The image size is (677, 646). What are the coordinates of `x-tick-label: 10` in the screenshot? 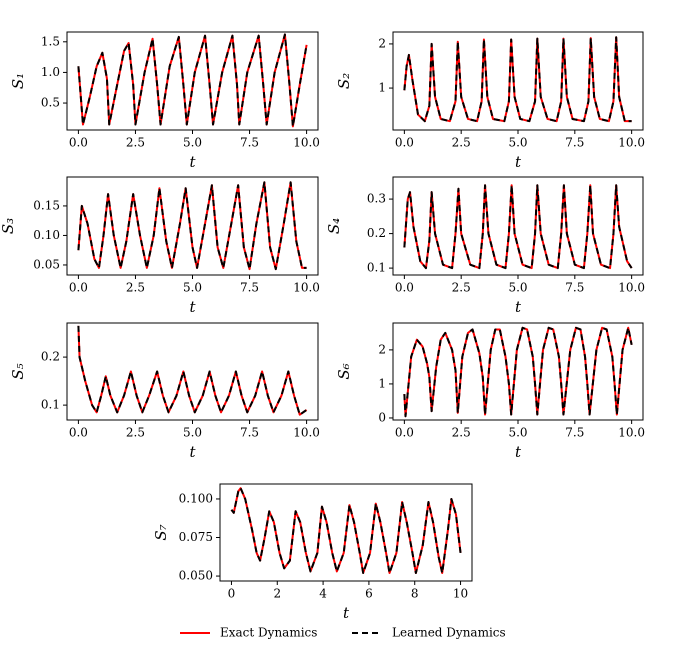 It's located at (460, 594).